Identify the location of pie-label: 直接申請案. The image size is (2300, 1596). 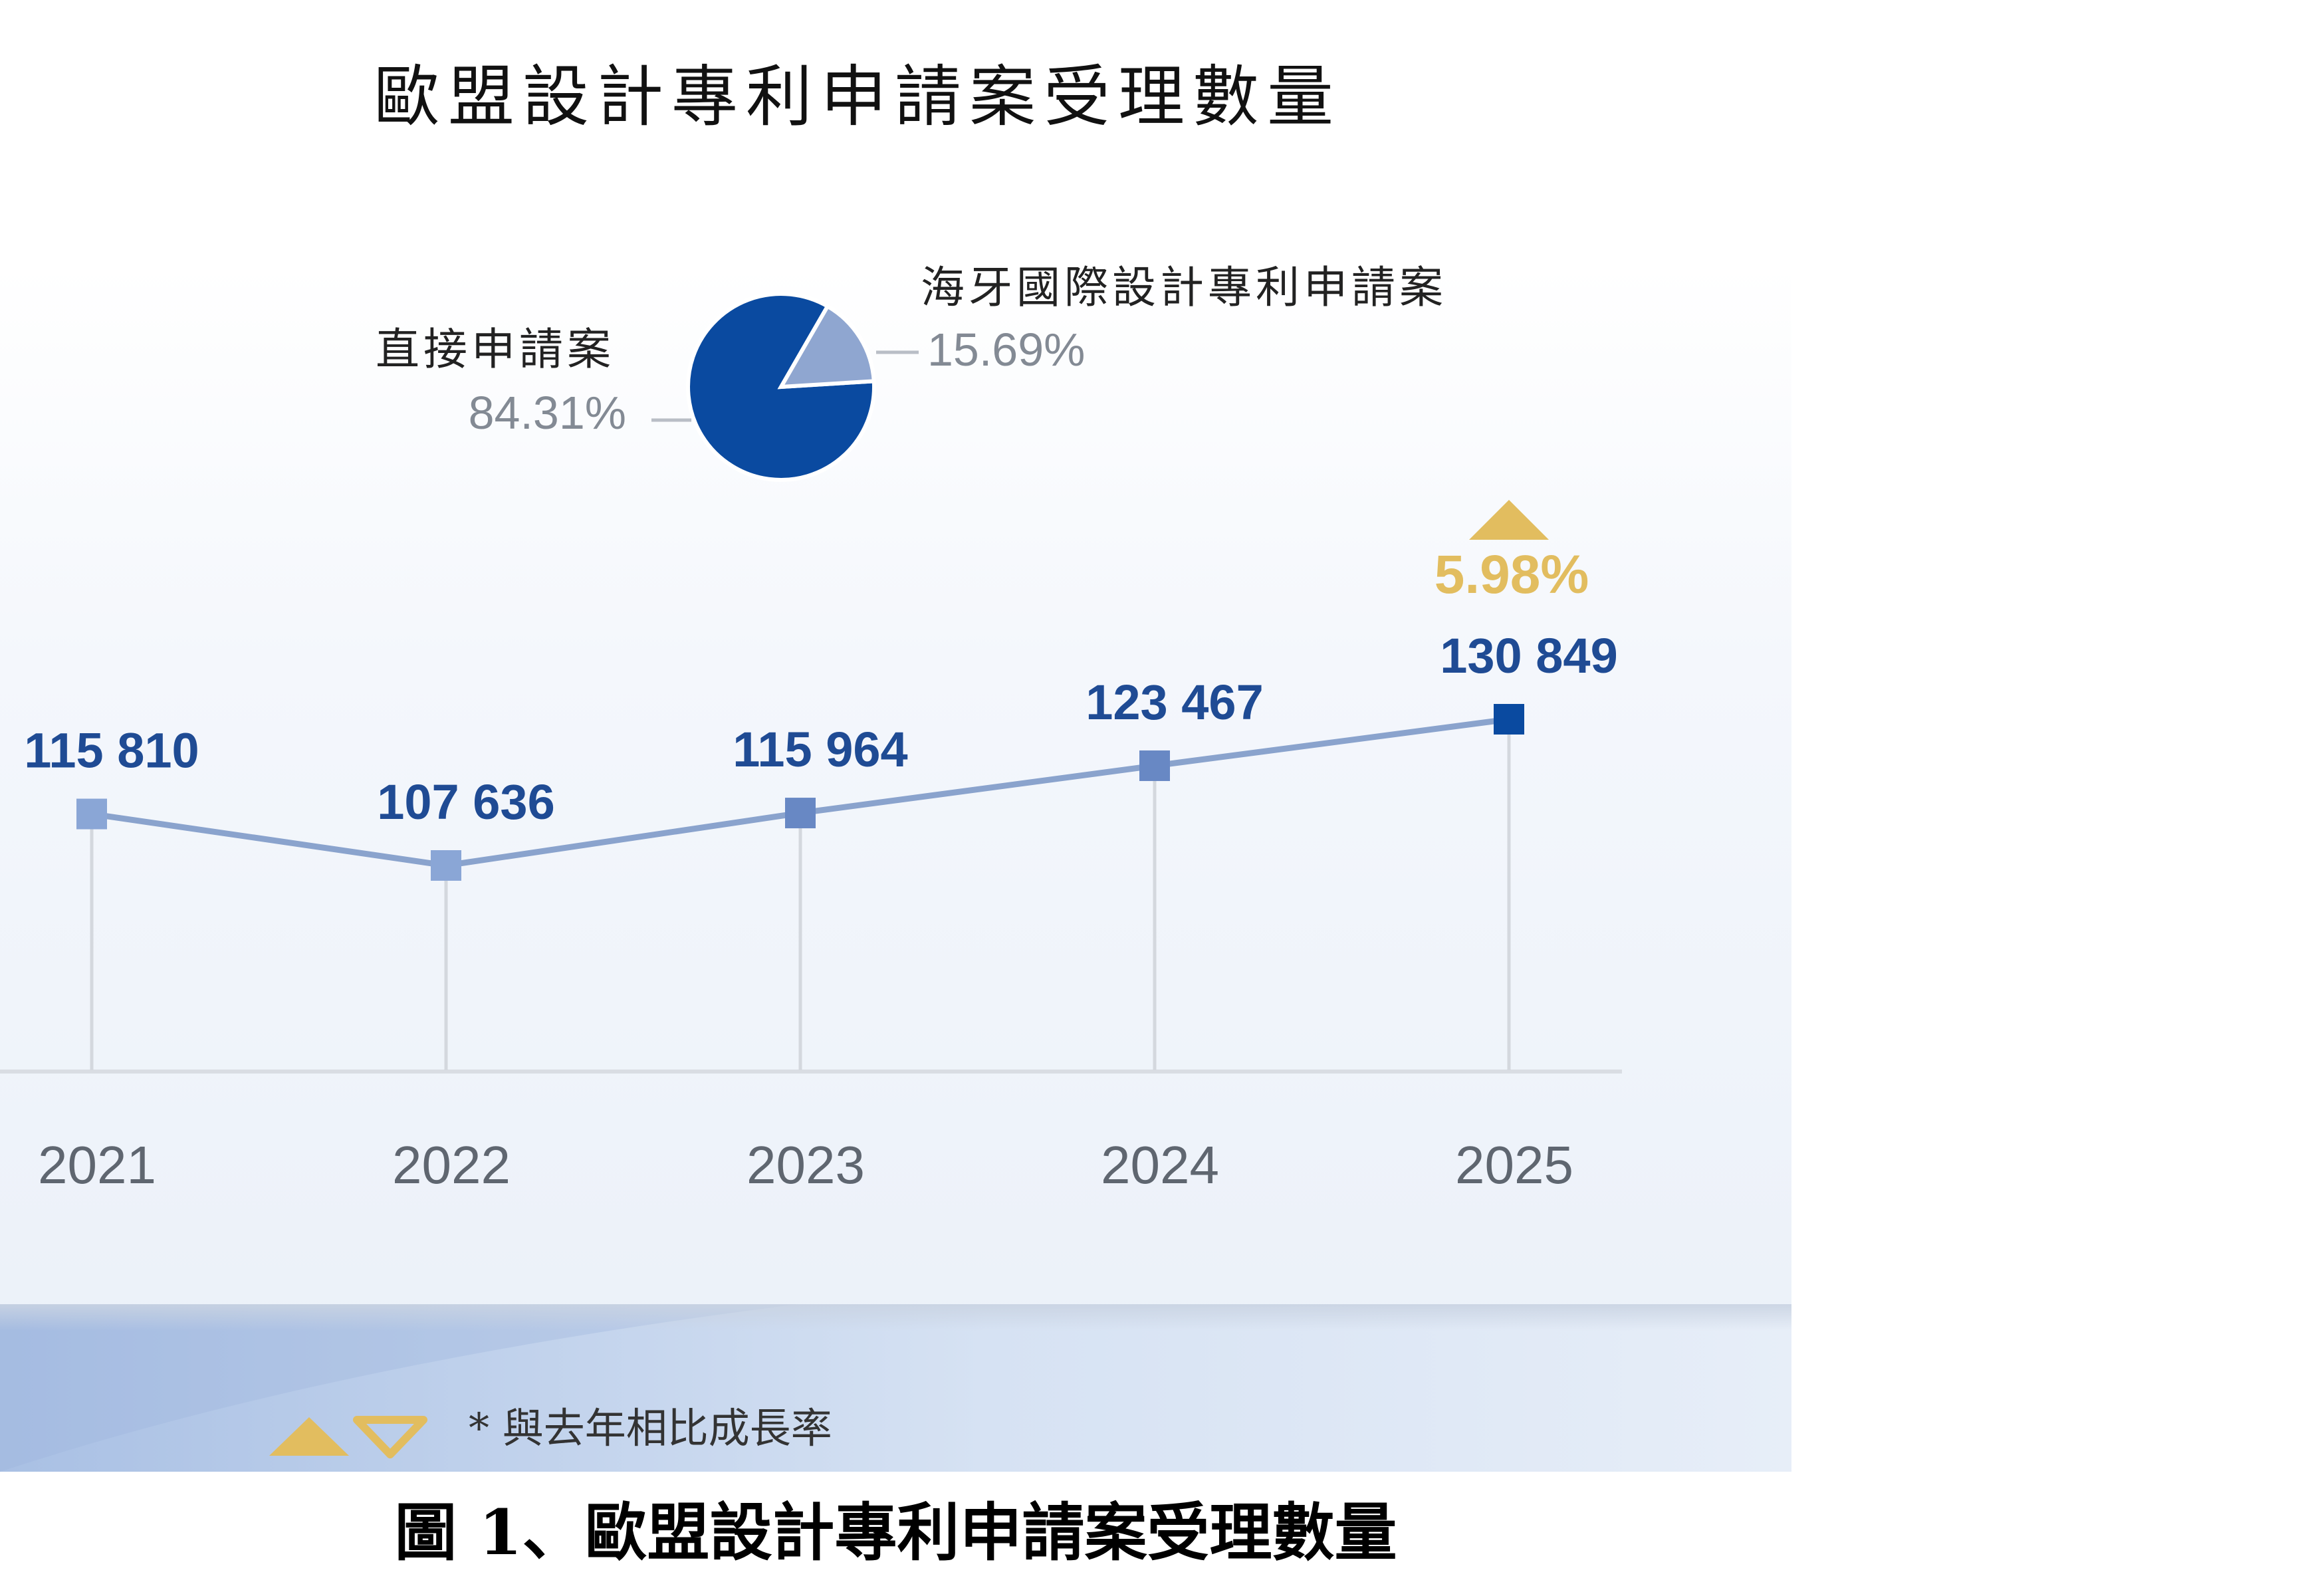
(495, 349).